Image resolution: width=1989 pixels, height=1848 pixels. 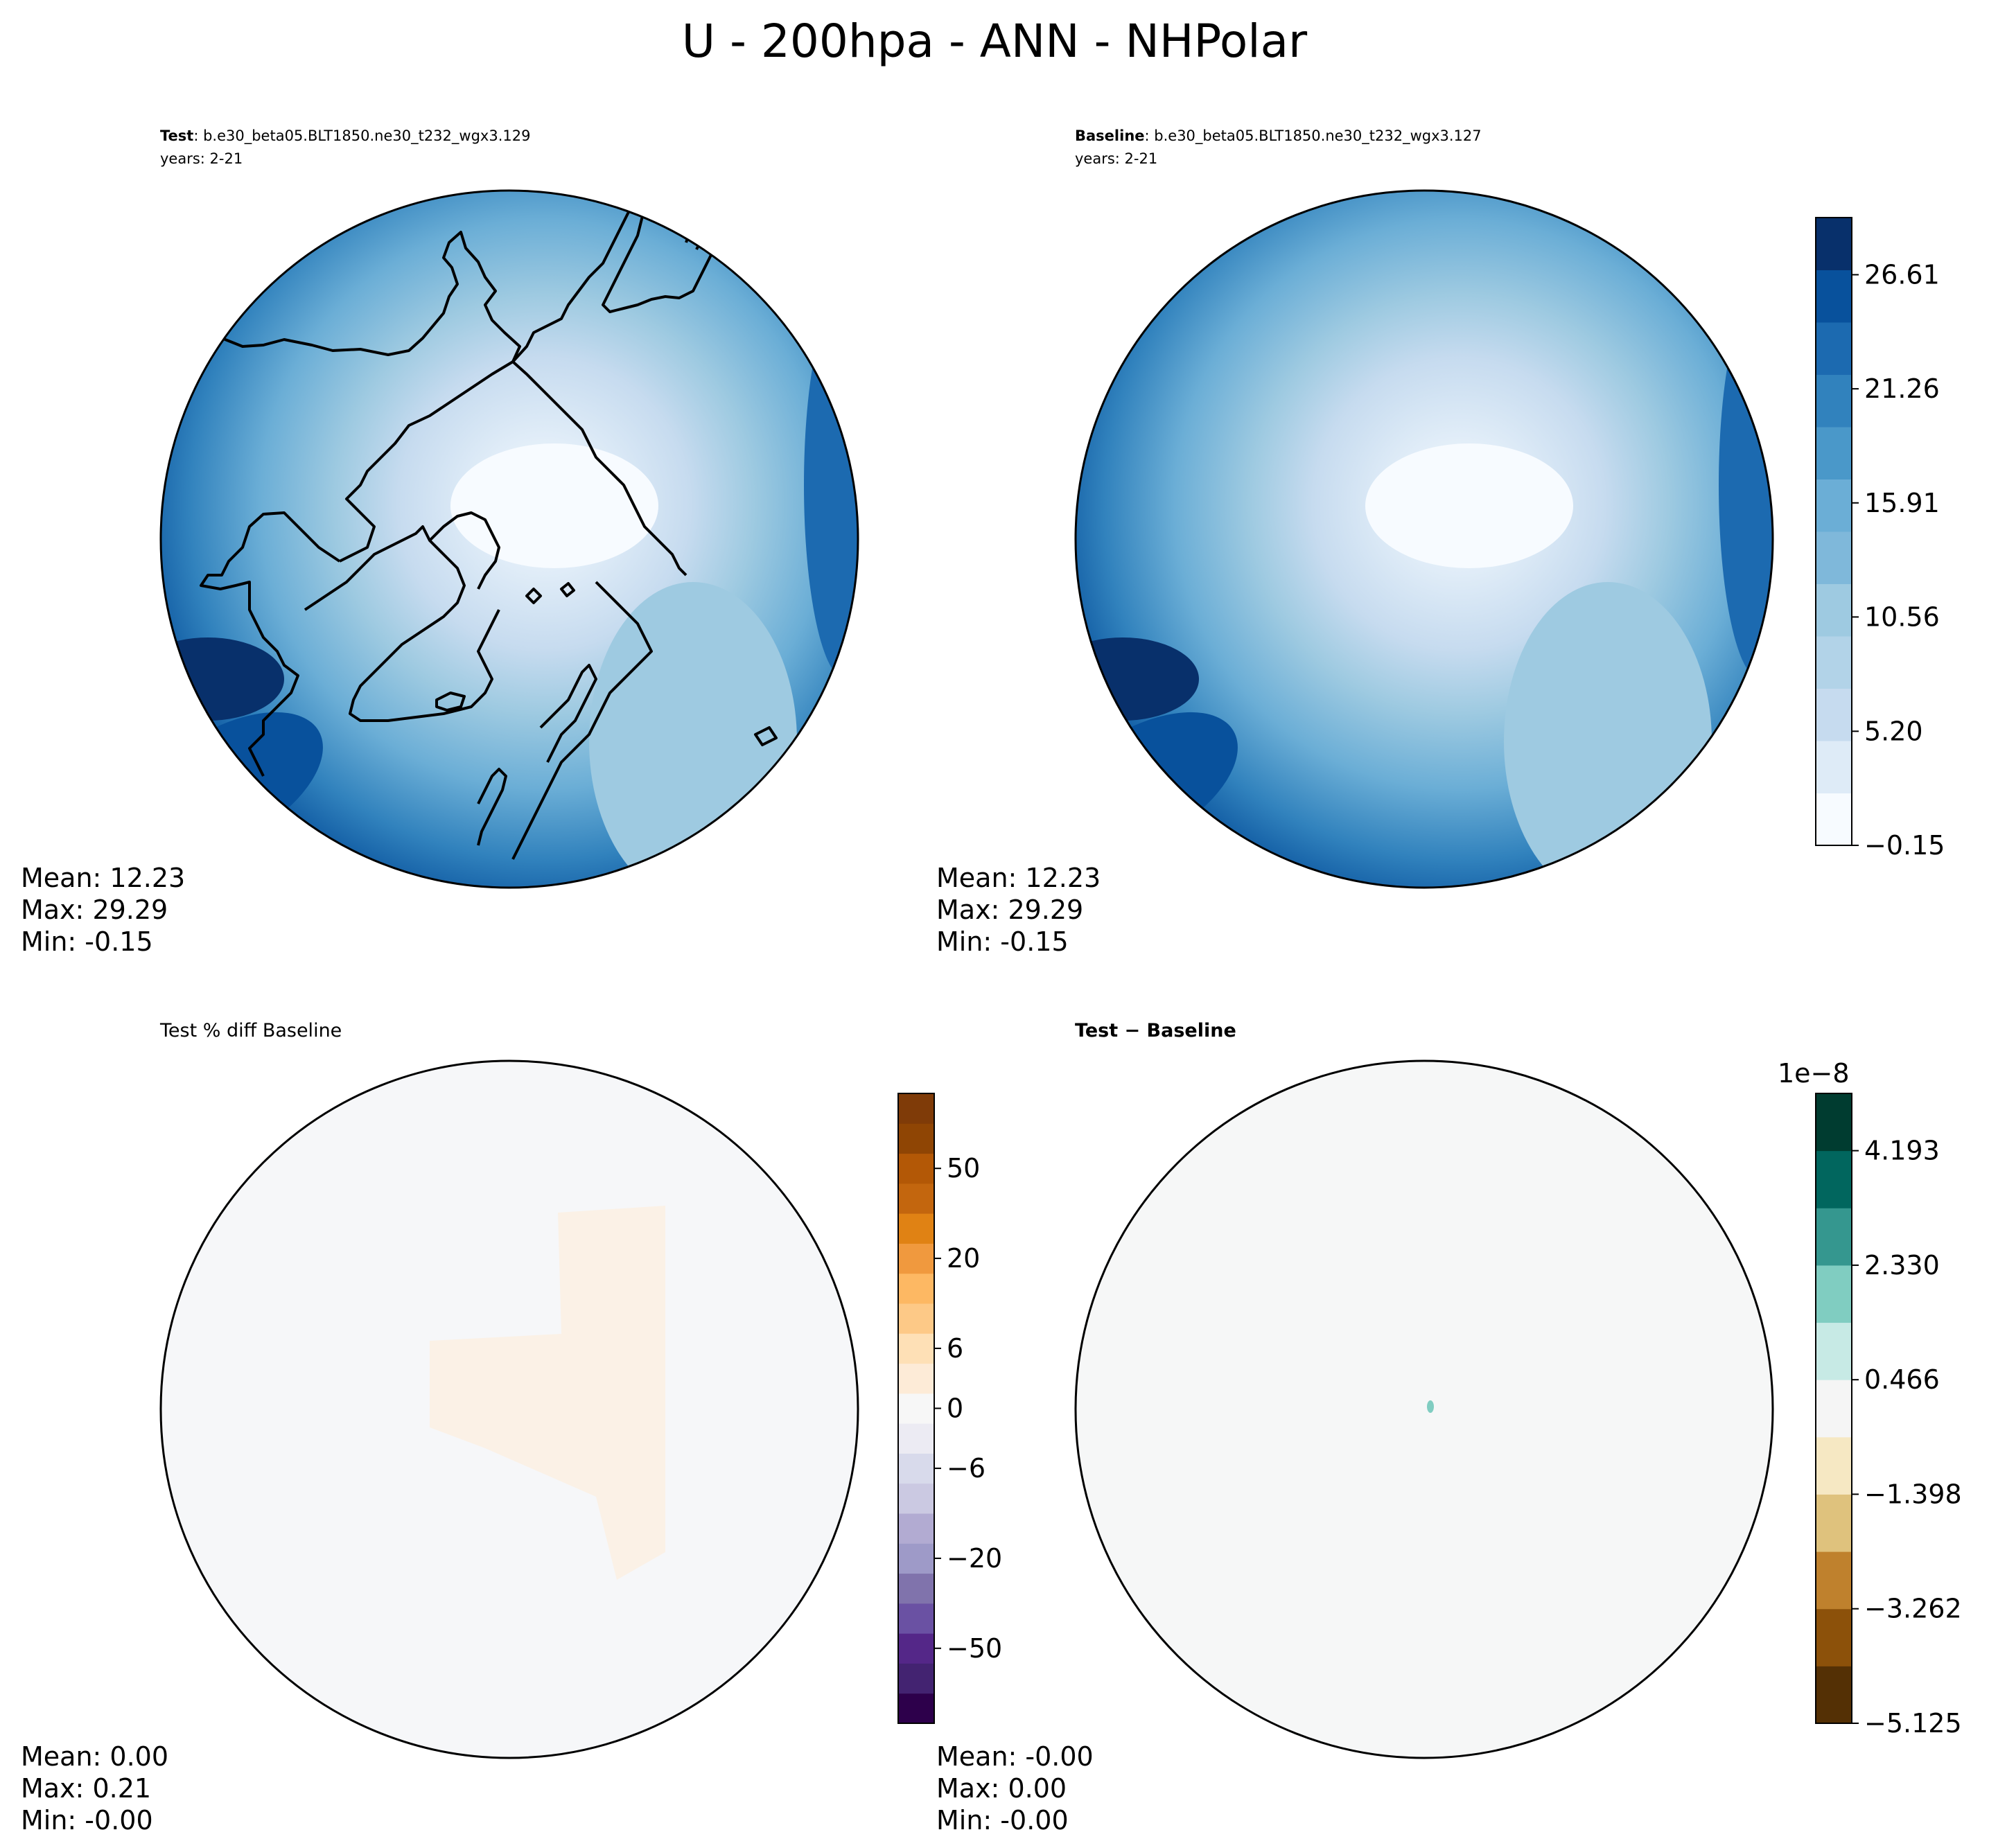 What do you see at coordinates (103, 878) in the screenshot?
I see `panel-test-mean: Mean: 12.23` at bounding box center [103, 878].